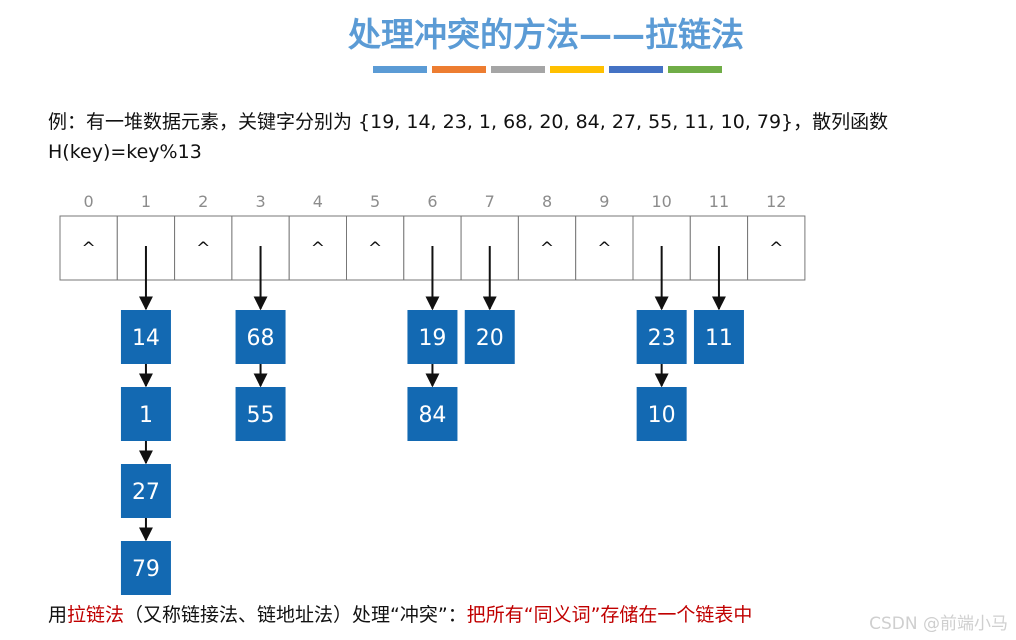 The height and width of the screenshot is (640, 1016). I want to click on chain-node-key: 23, so click(662, 338).